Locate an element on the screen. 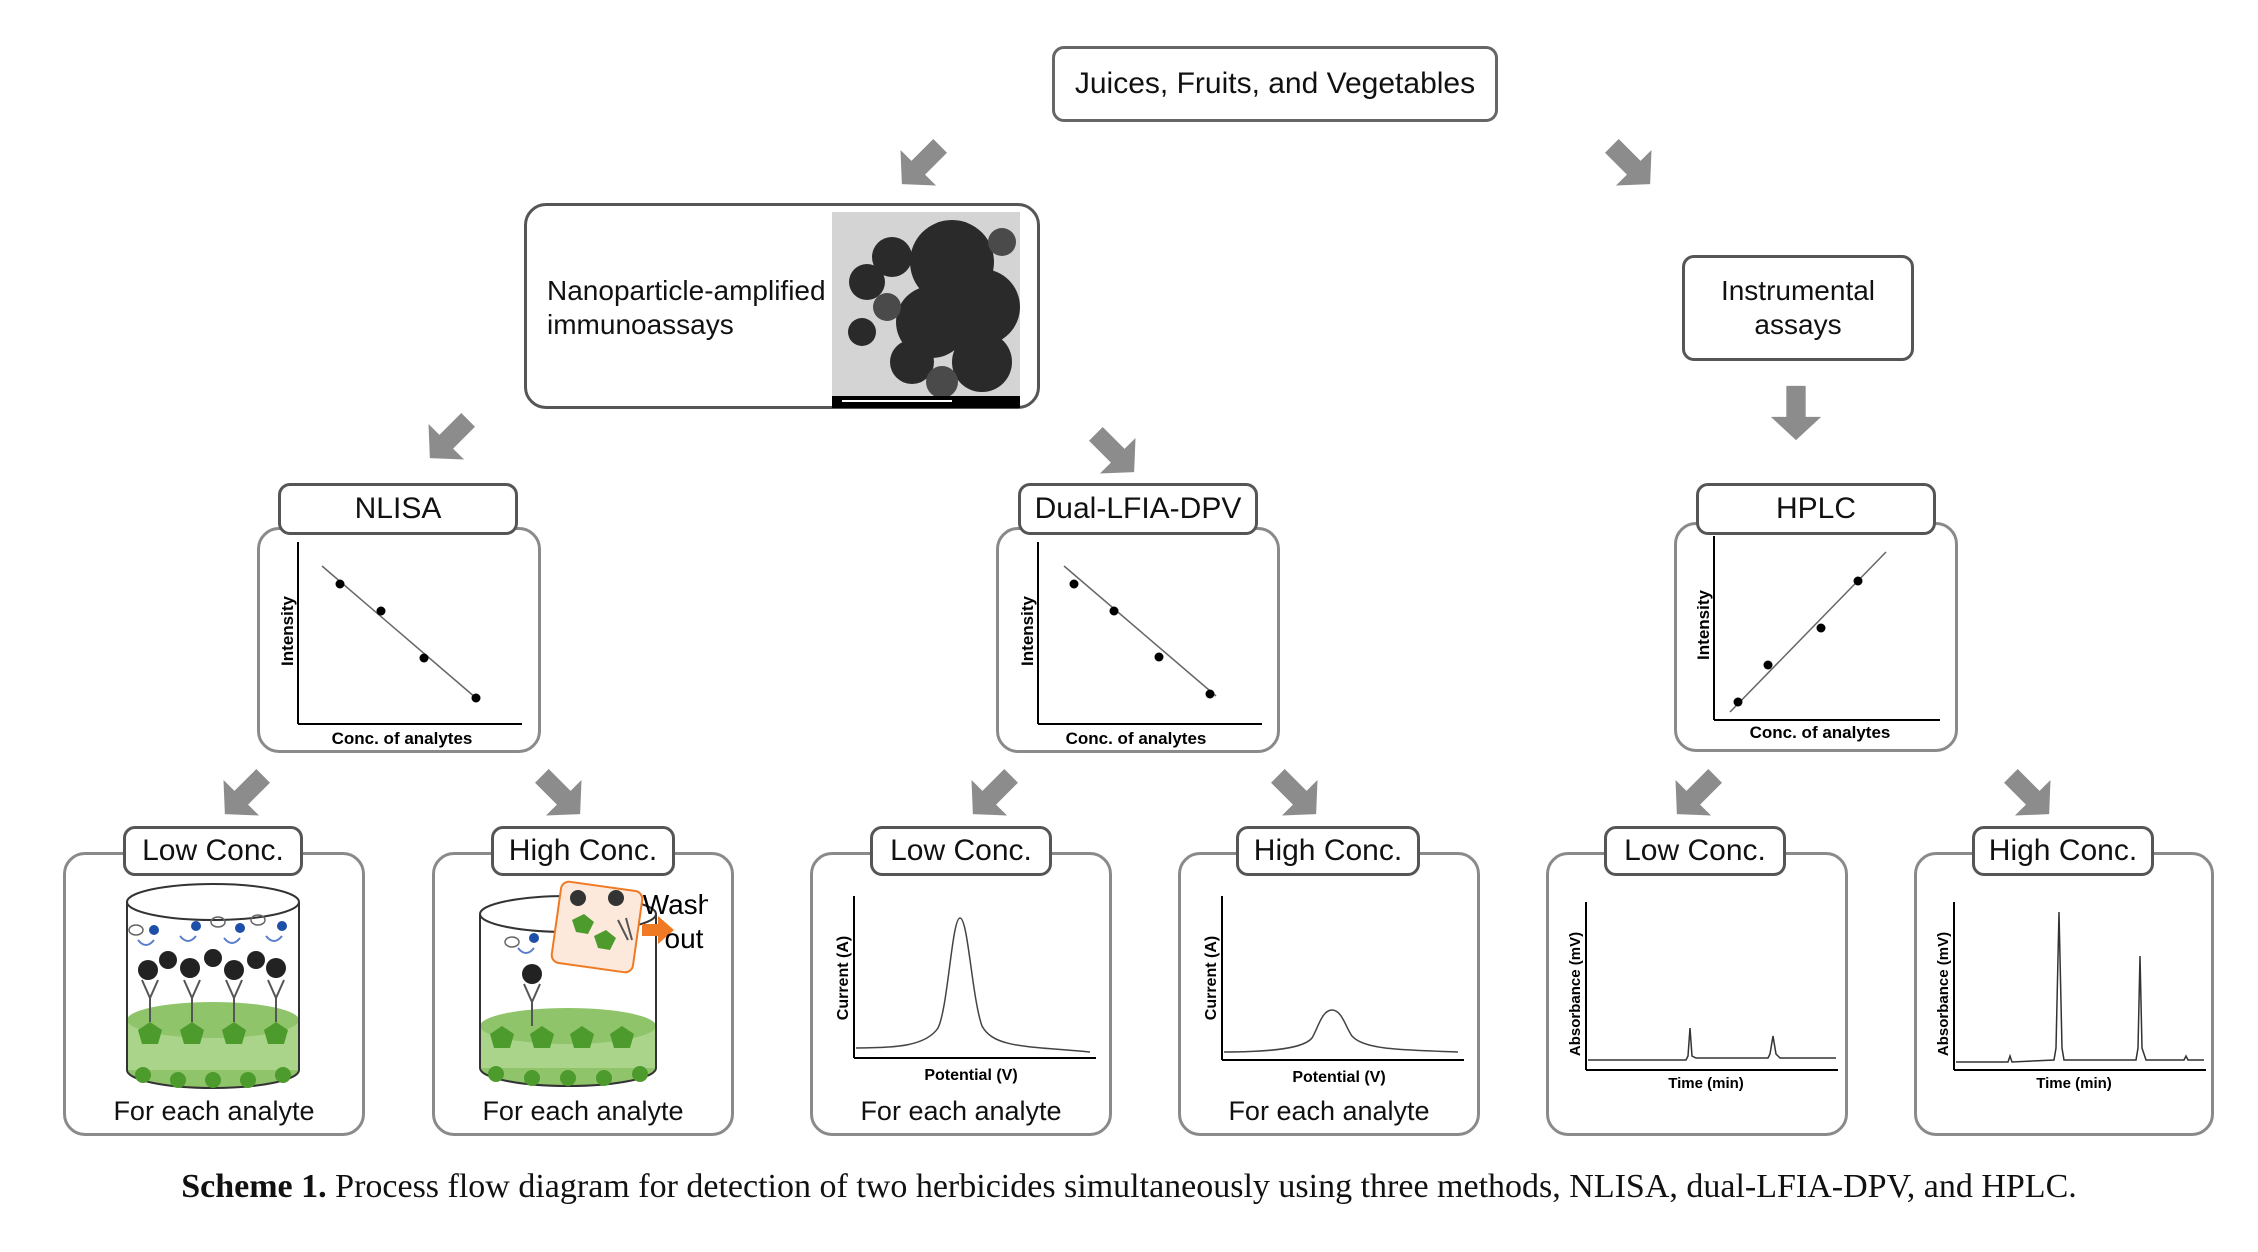 Image resolution: width=2258 pixels, height=1252 pixels. hplc-high-conc-label-box: High Conc. is located at coordinates (2063, 851).